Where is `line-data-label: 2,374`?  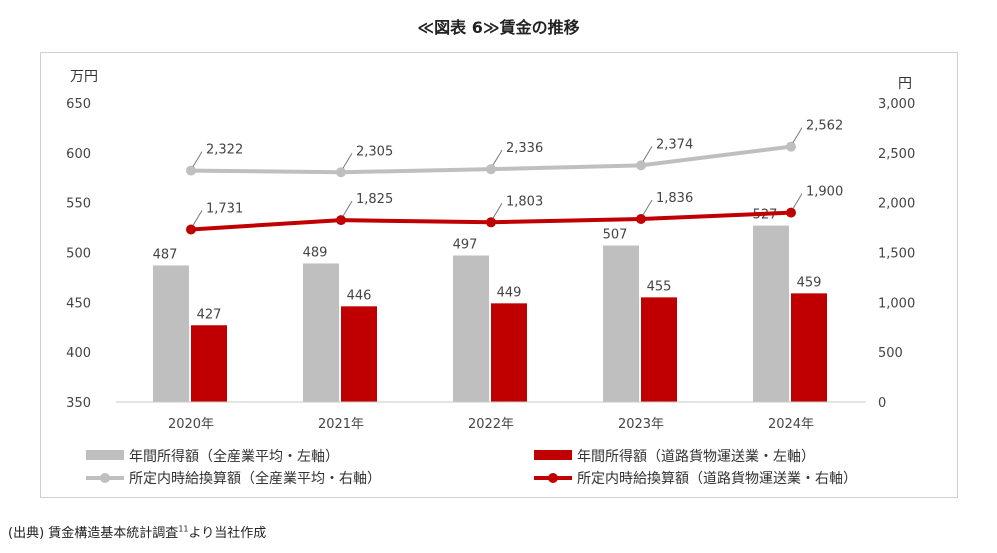
line-data-label: 2,374 is located at coordinates (674, 144).